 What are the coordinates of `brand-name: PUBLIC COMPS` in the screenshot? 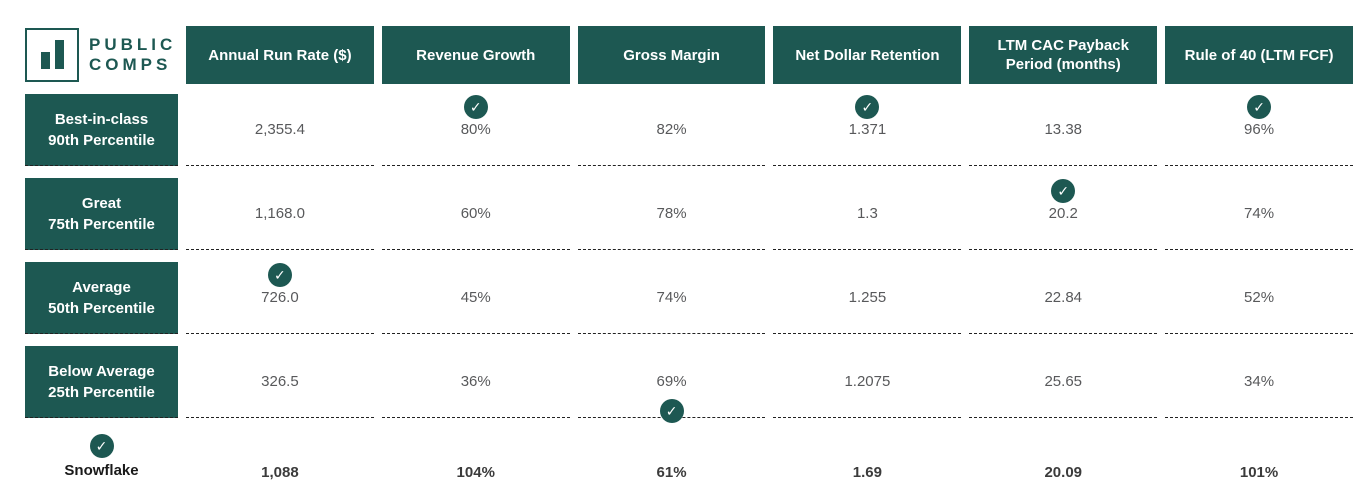 It's located at (133, 54).